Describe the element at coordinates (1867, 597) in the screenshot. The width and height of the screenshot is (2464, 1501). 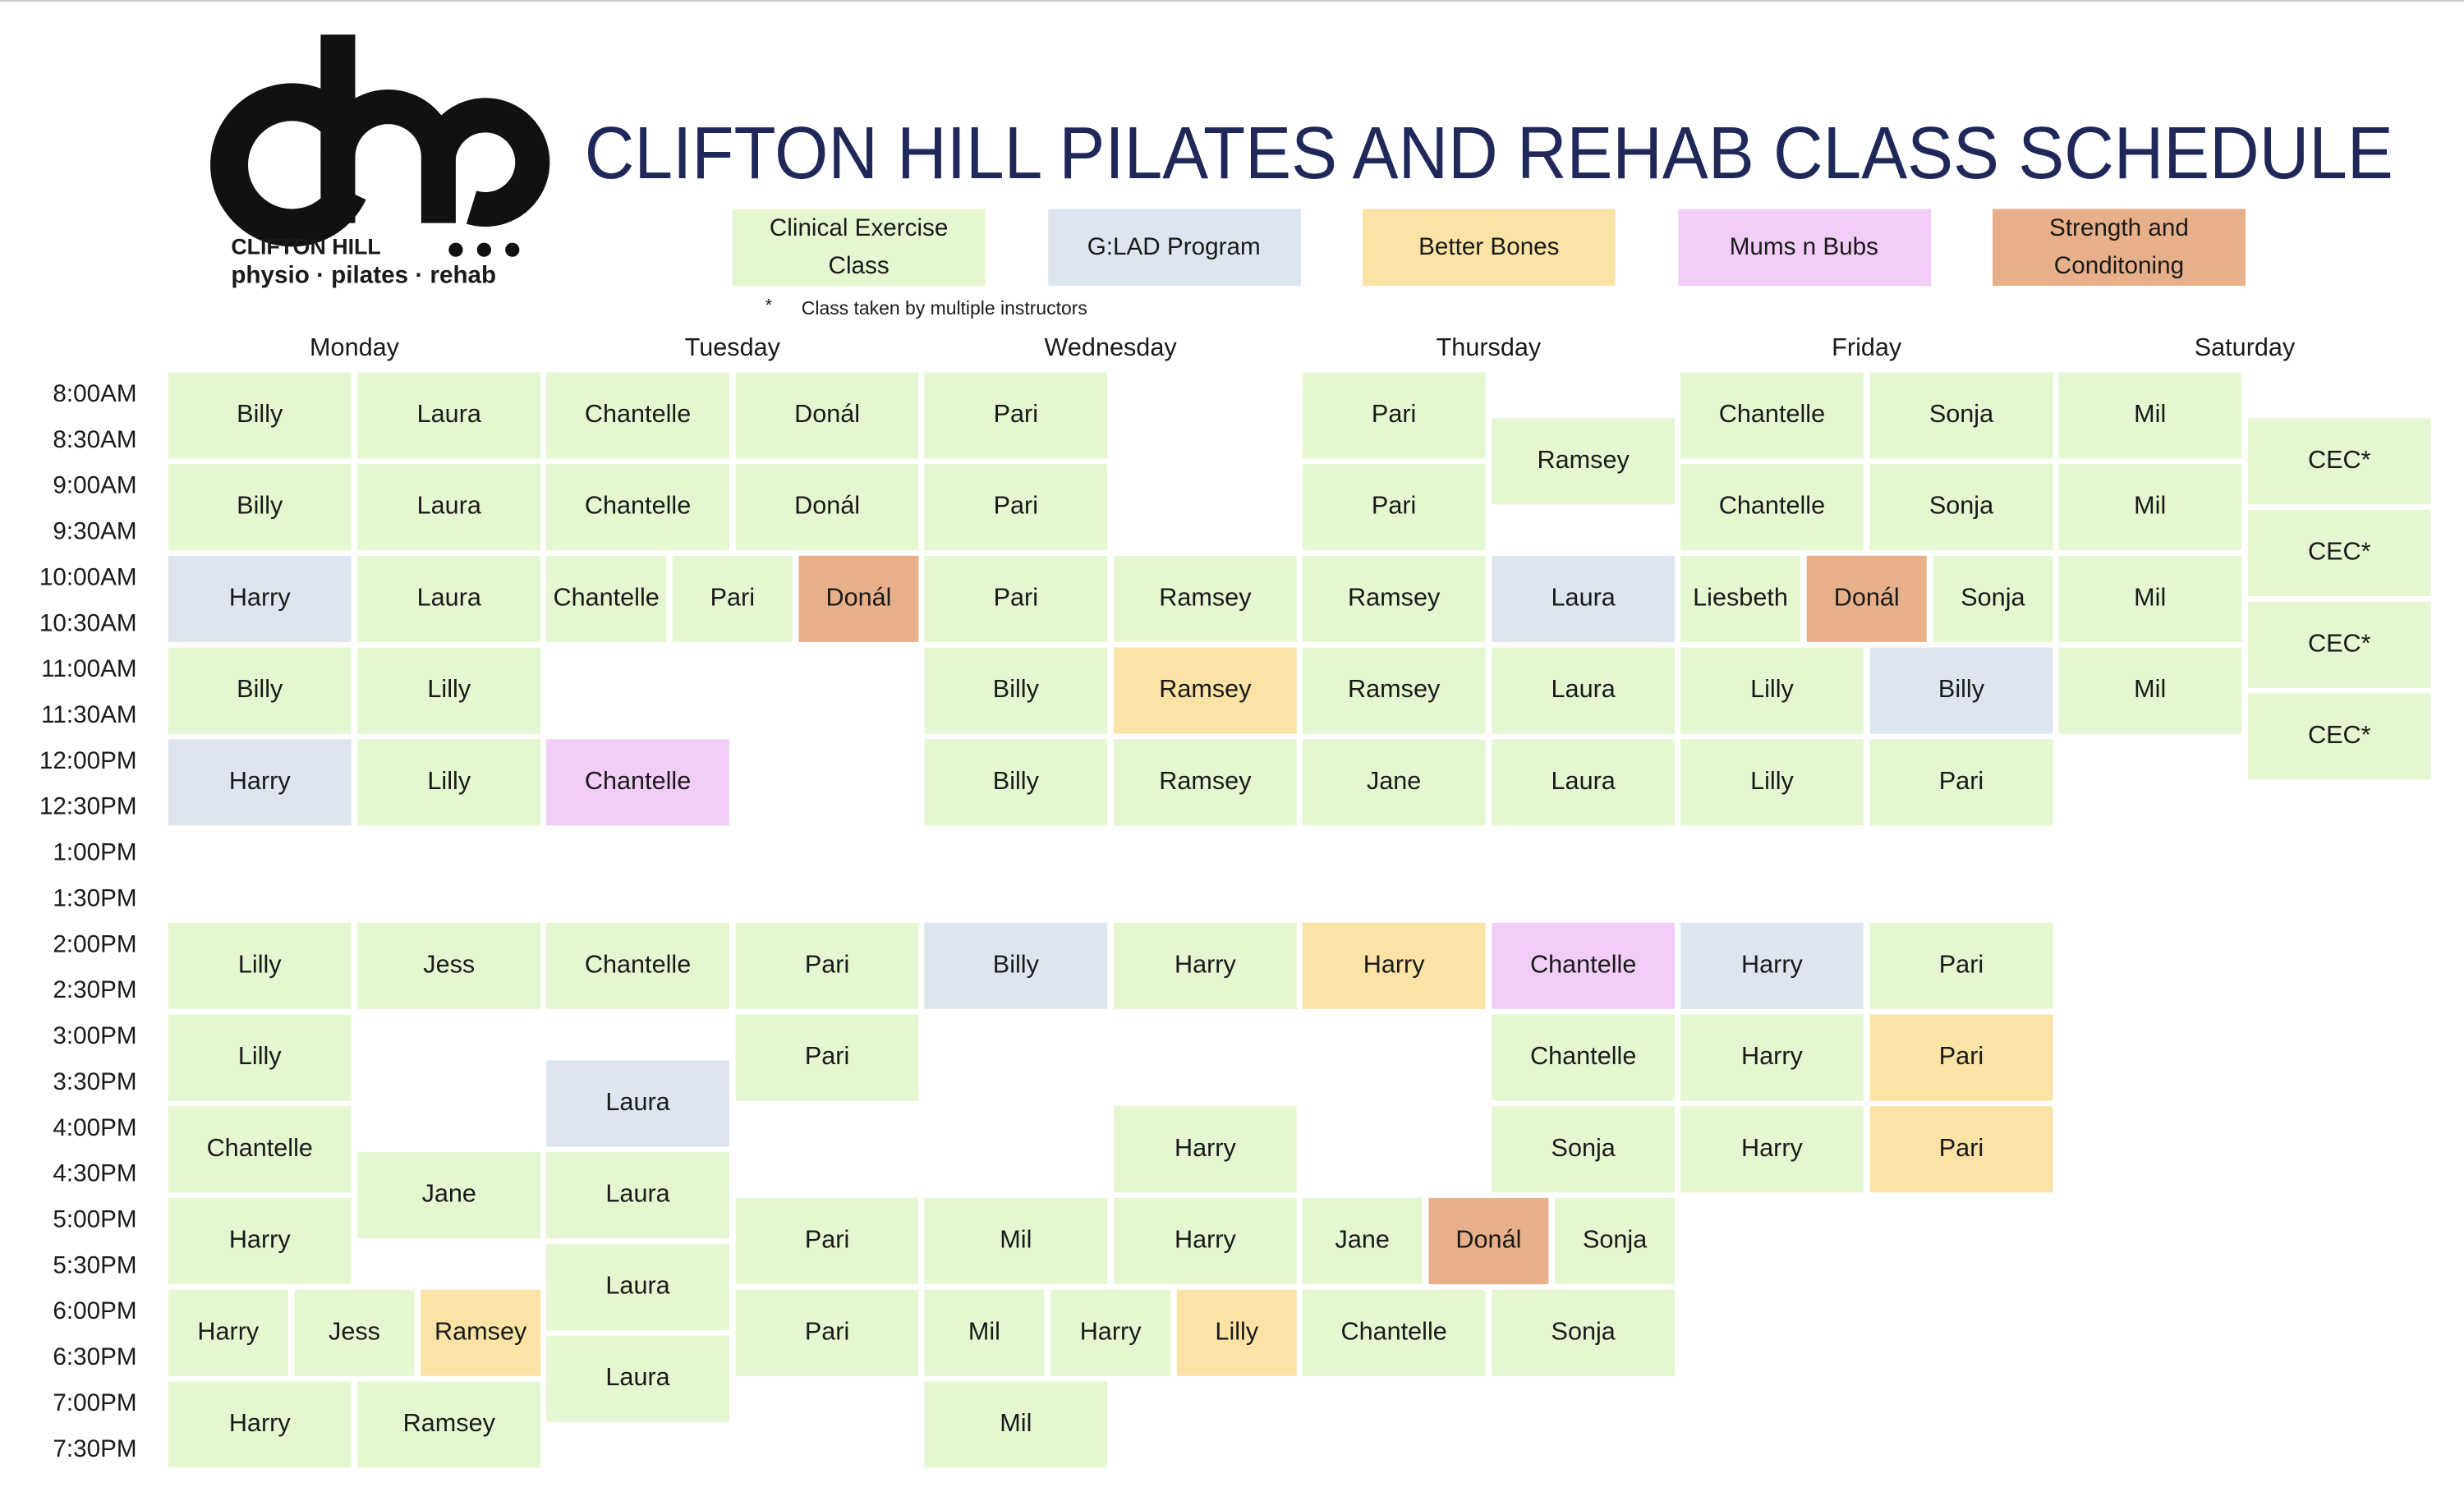
I see `instructor: Donál` at that location.